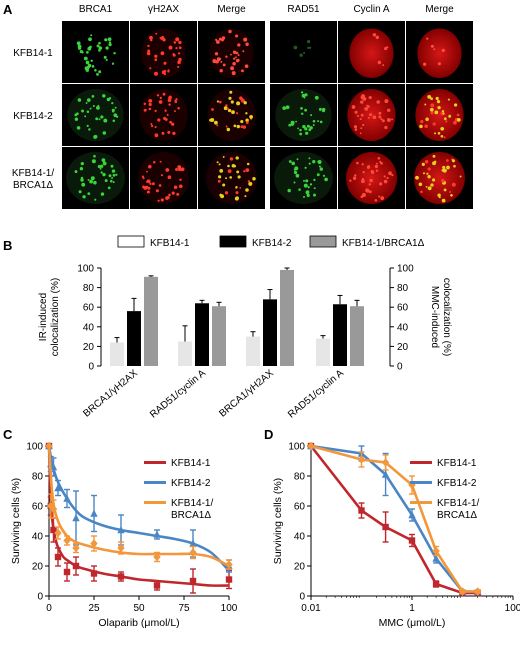 The width and height of the screenshot is (520, 659). Describe the element at coordinates (95, 115) in the screenshot. I see `cytoplasm` at that location.